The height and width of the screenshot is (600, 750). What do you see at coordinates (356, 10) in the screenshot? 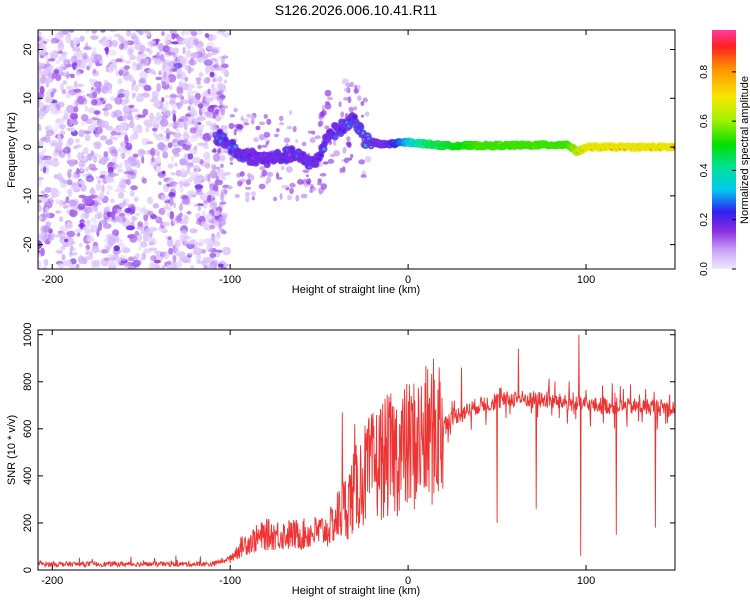
I see `chart-title: S126.2026.006.10.41.R11` at bounding box center [356, 10].